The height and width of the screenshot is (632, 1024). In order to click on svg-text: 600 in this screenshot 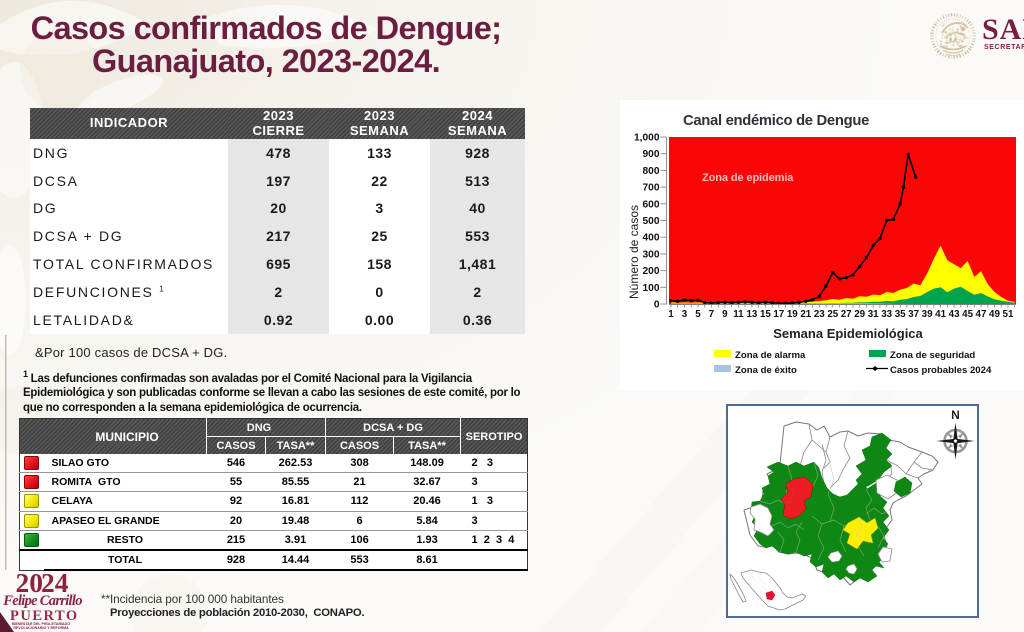, I will do `click(651, 204)`.